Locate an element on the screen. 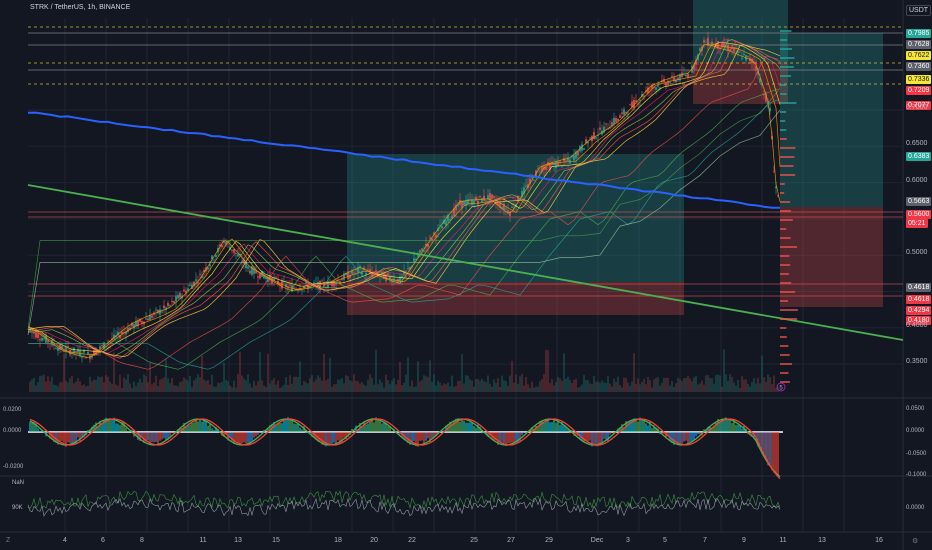 This screenshot has width=932, height=550. indicator-right-tick: 0.0000 is located at coordinates (915, 508).